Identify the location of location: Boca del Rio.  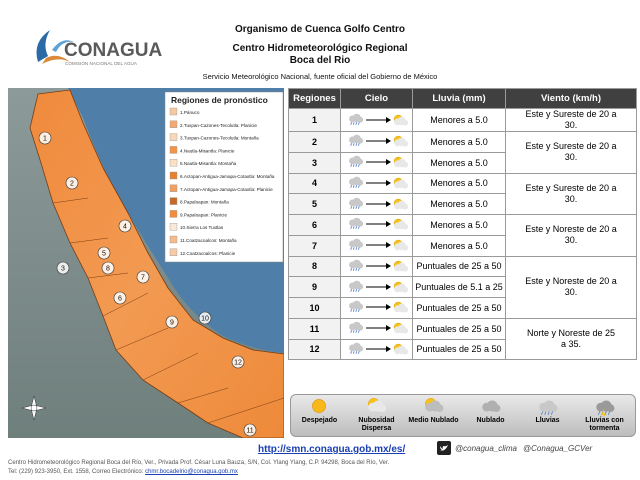
(320, 60).